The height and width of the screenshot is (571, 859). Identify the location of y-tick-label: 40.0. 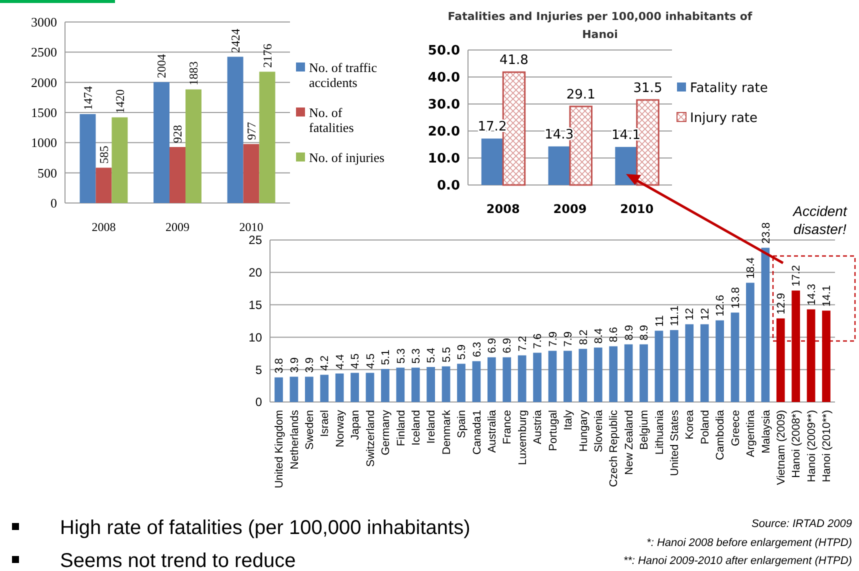
(444, 78).